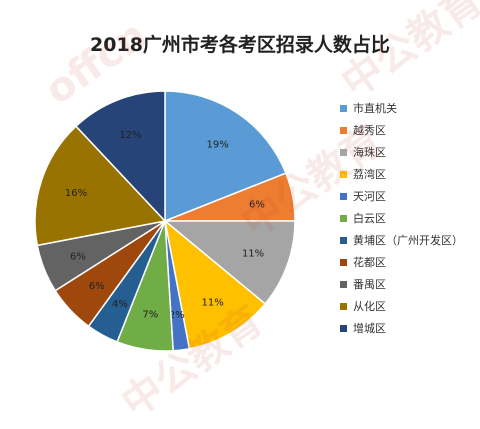  Describe the element at coordinates (369, 174) in the screenshot. I see `legend-label: 荔湾区` at that location.